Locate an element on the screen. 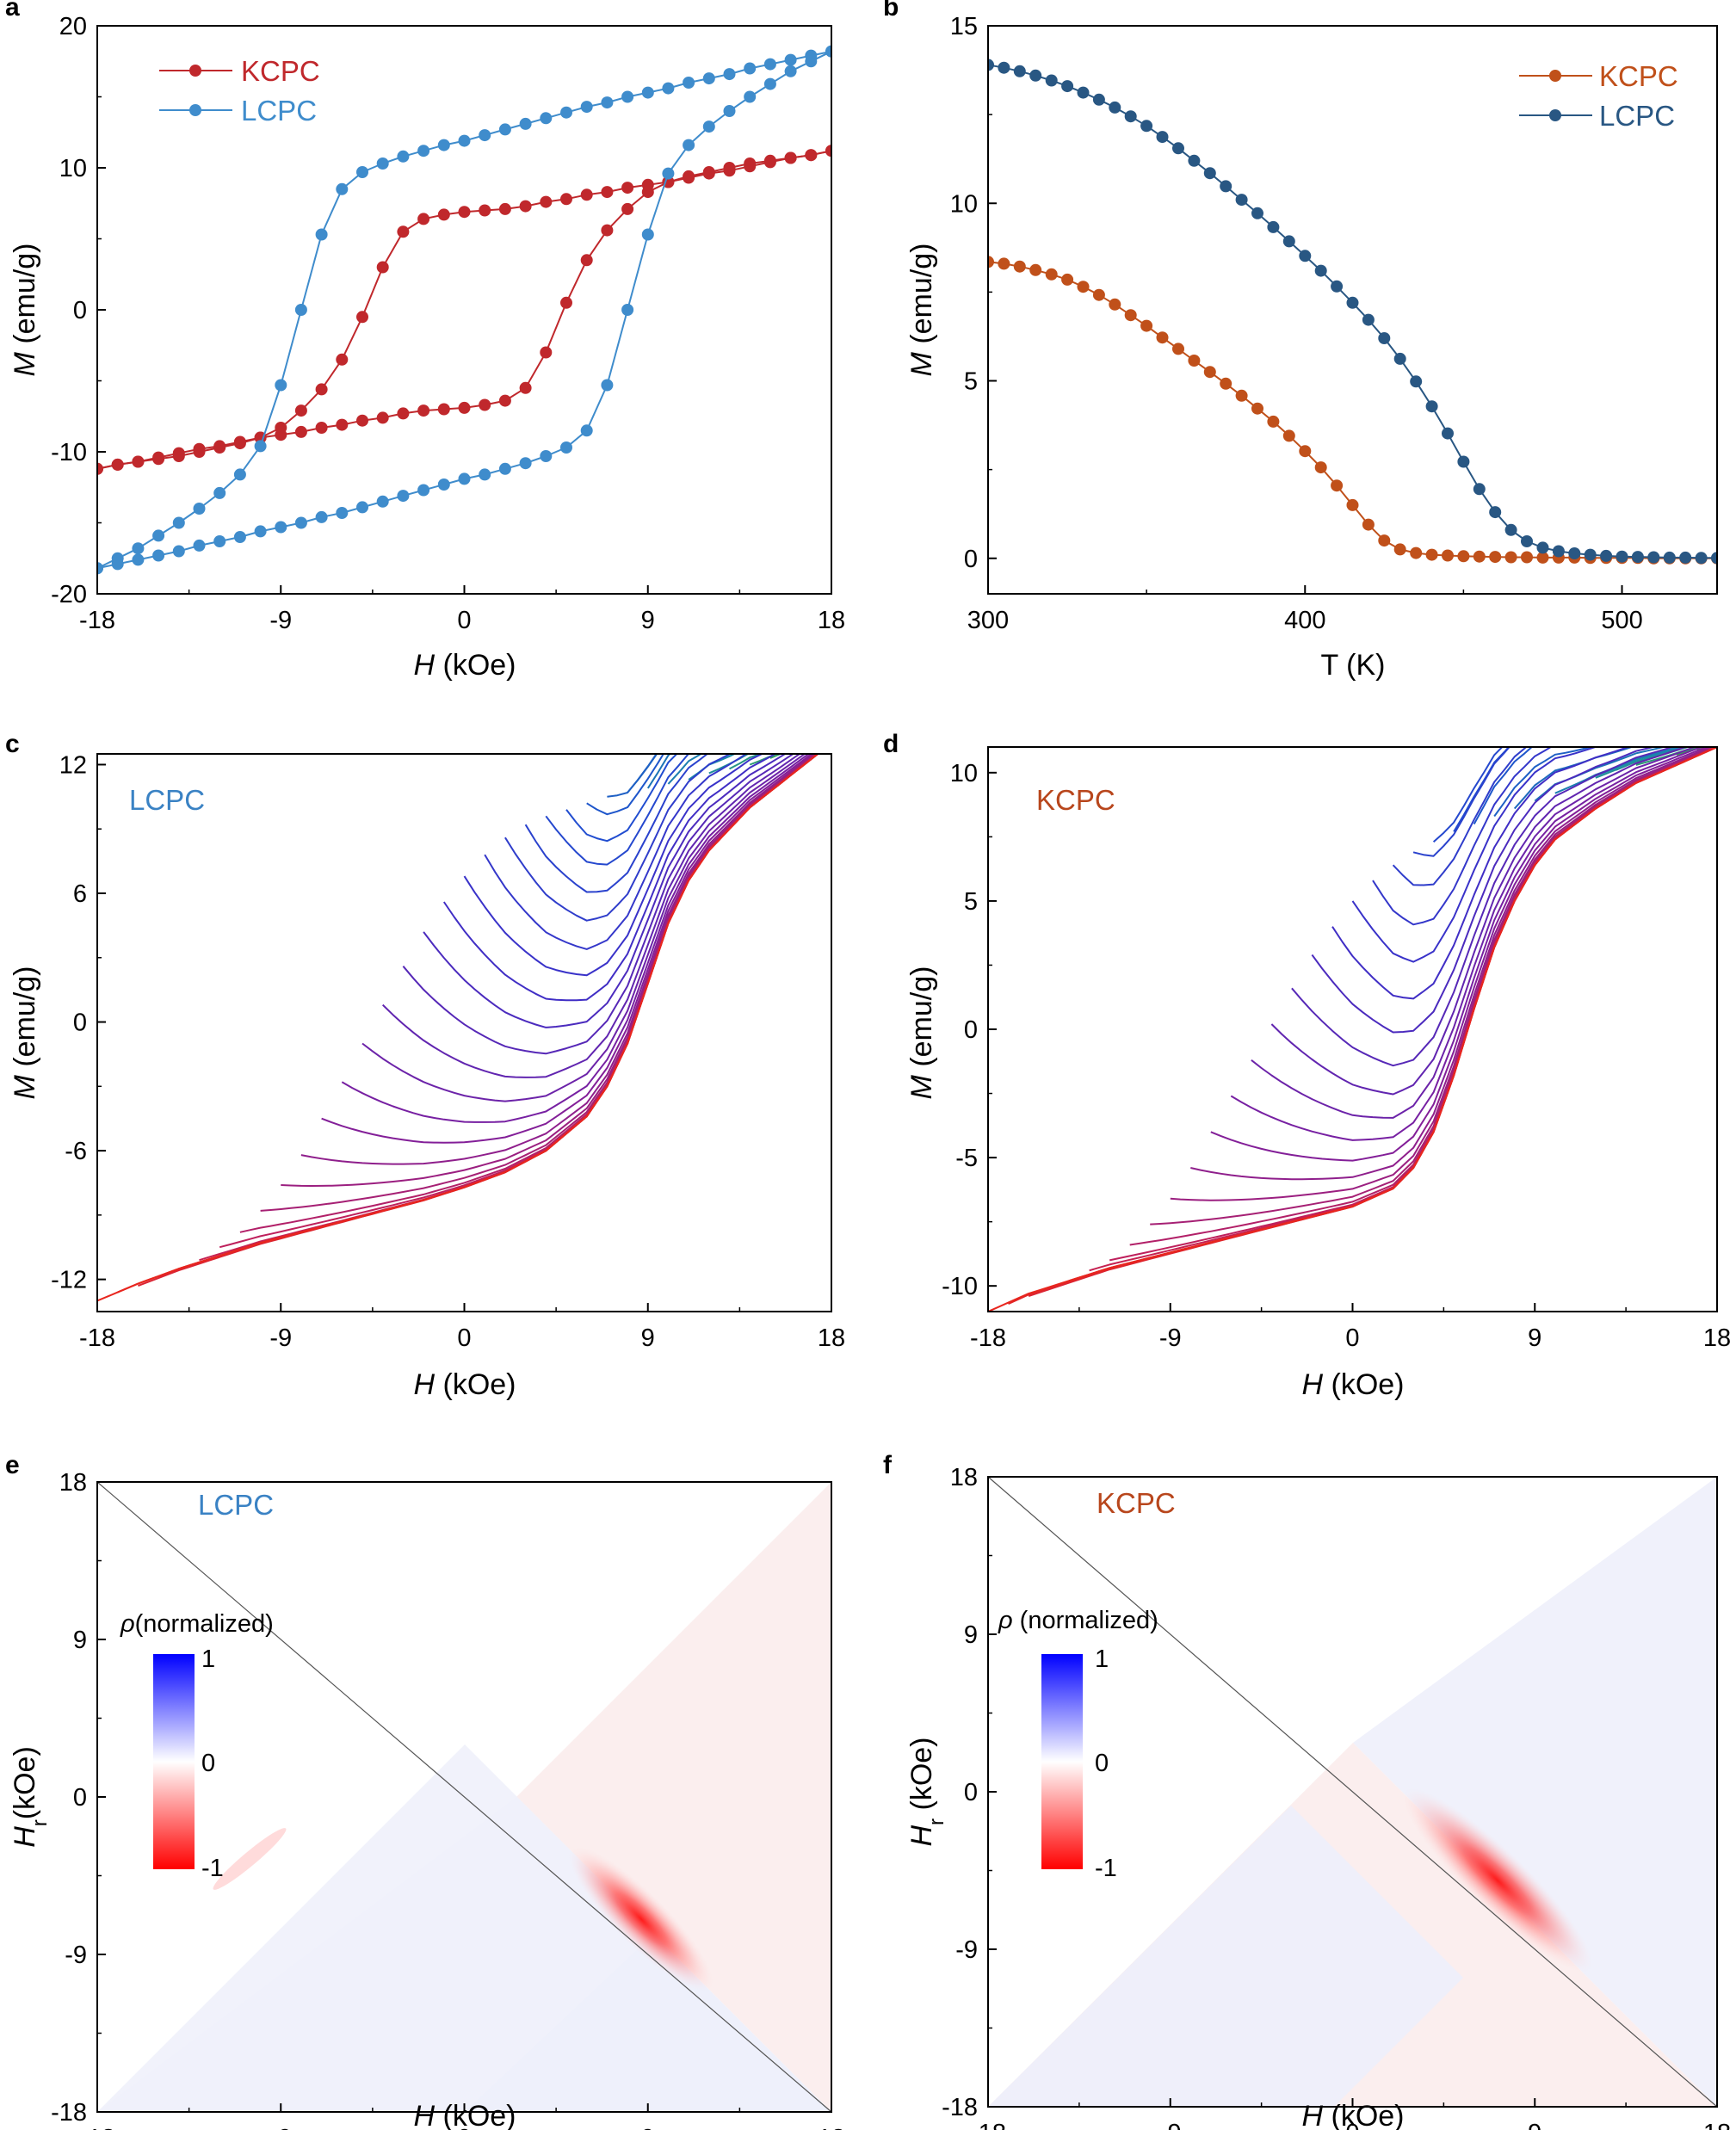  y-tick-label: 0 is located at coordinates (80, 1798).